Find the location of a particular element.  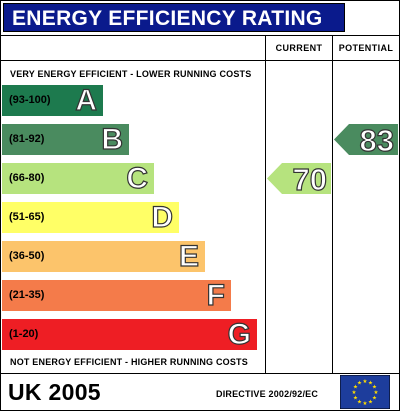

band-g: (1-20) G is located at coordinates (129, 334).